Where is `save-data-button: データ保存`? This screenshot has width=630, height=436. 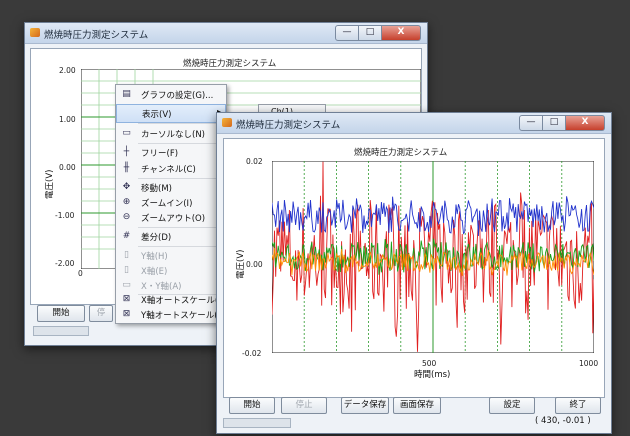 save-data-button: データ保存 is located at coordinates (365, 405).